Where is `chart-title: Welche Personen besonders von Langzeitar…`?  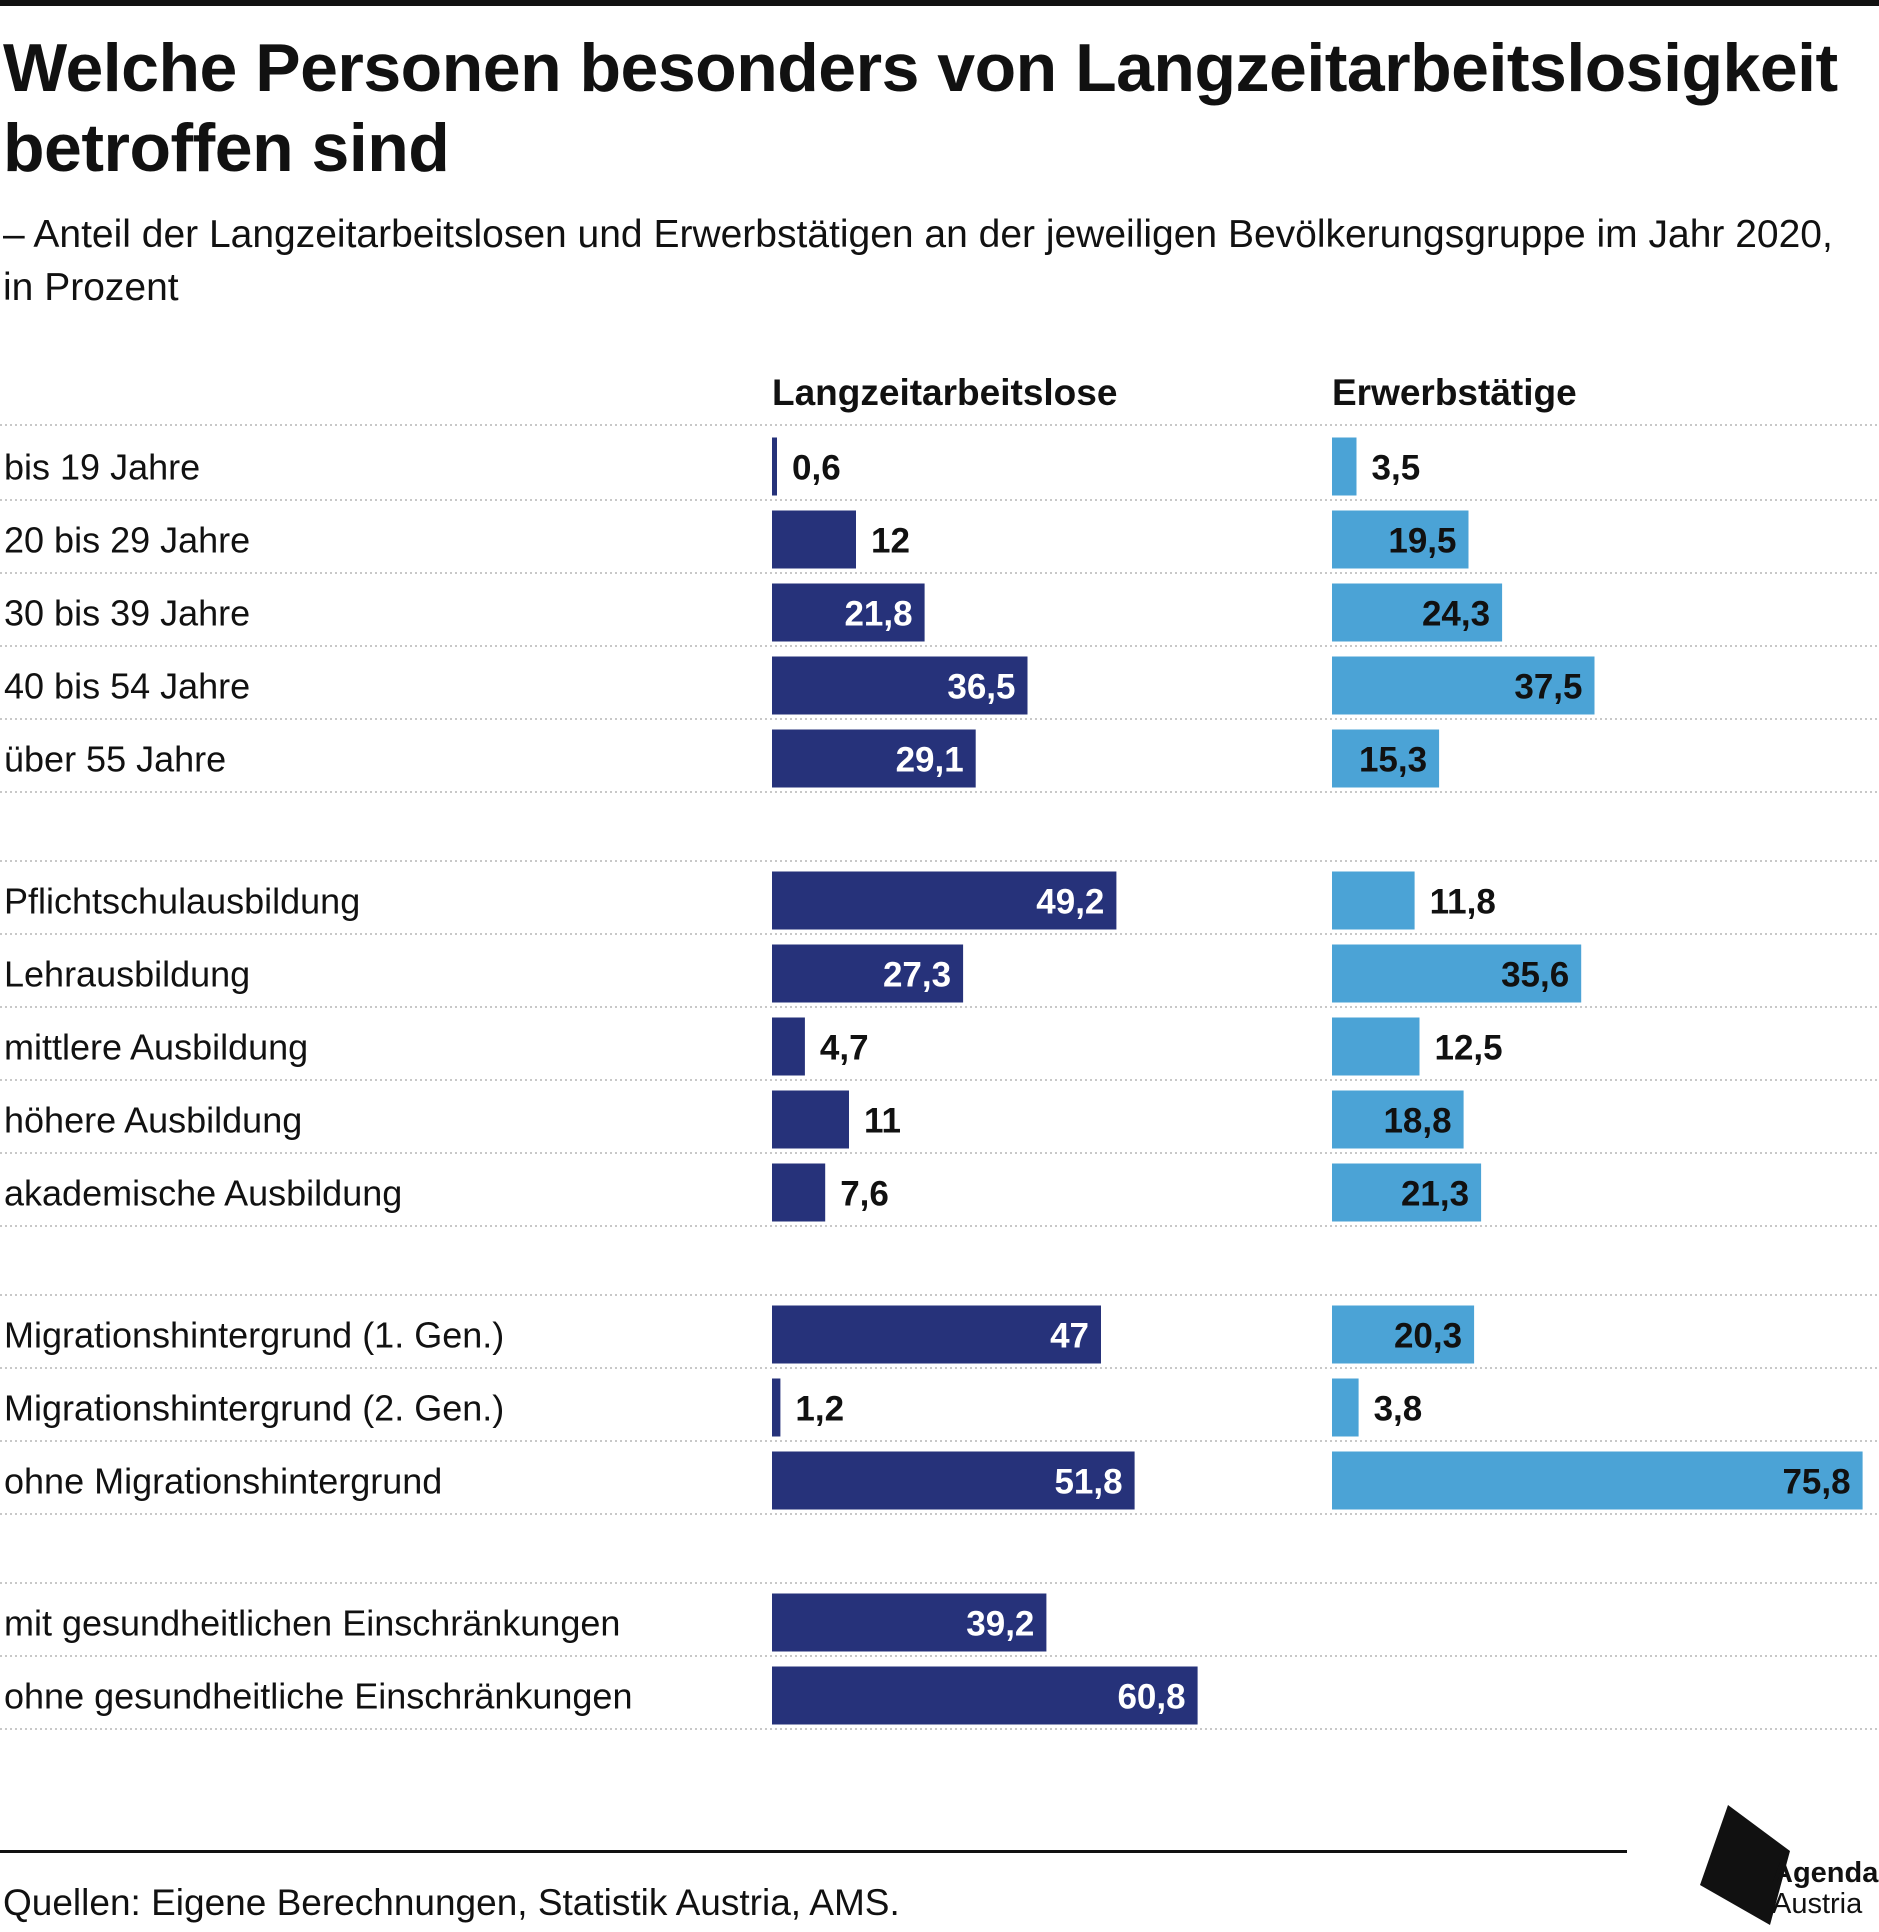
chart-title: Welche Personen besonders von Langzeitar… is located at coordinates (920, 108).